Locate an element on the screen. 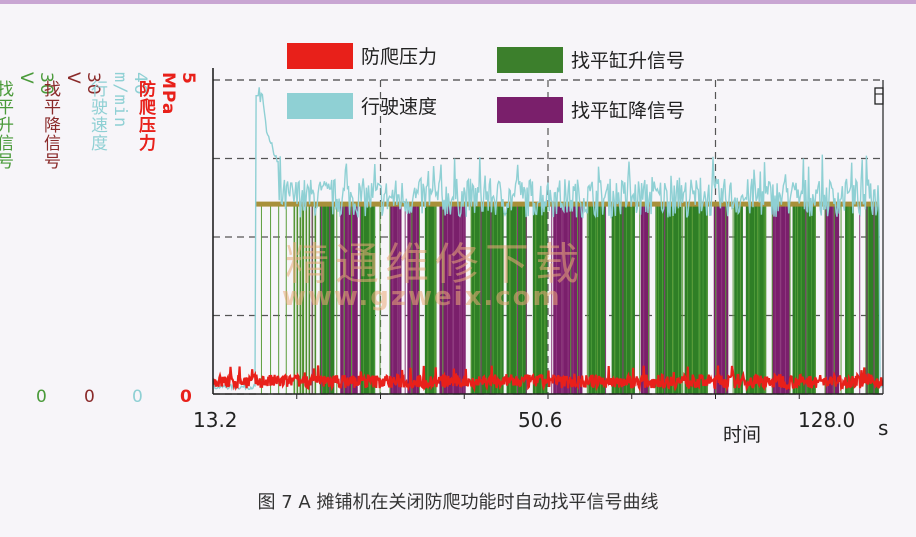 The image size is (916, 537). top-border is located at coordinates (458, 2).